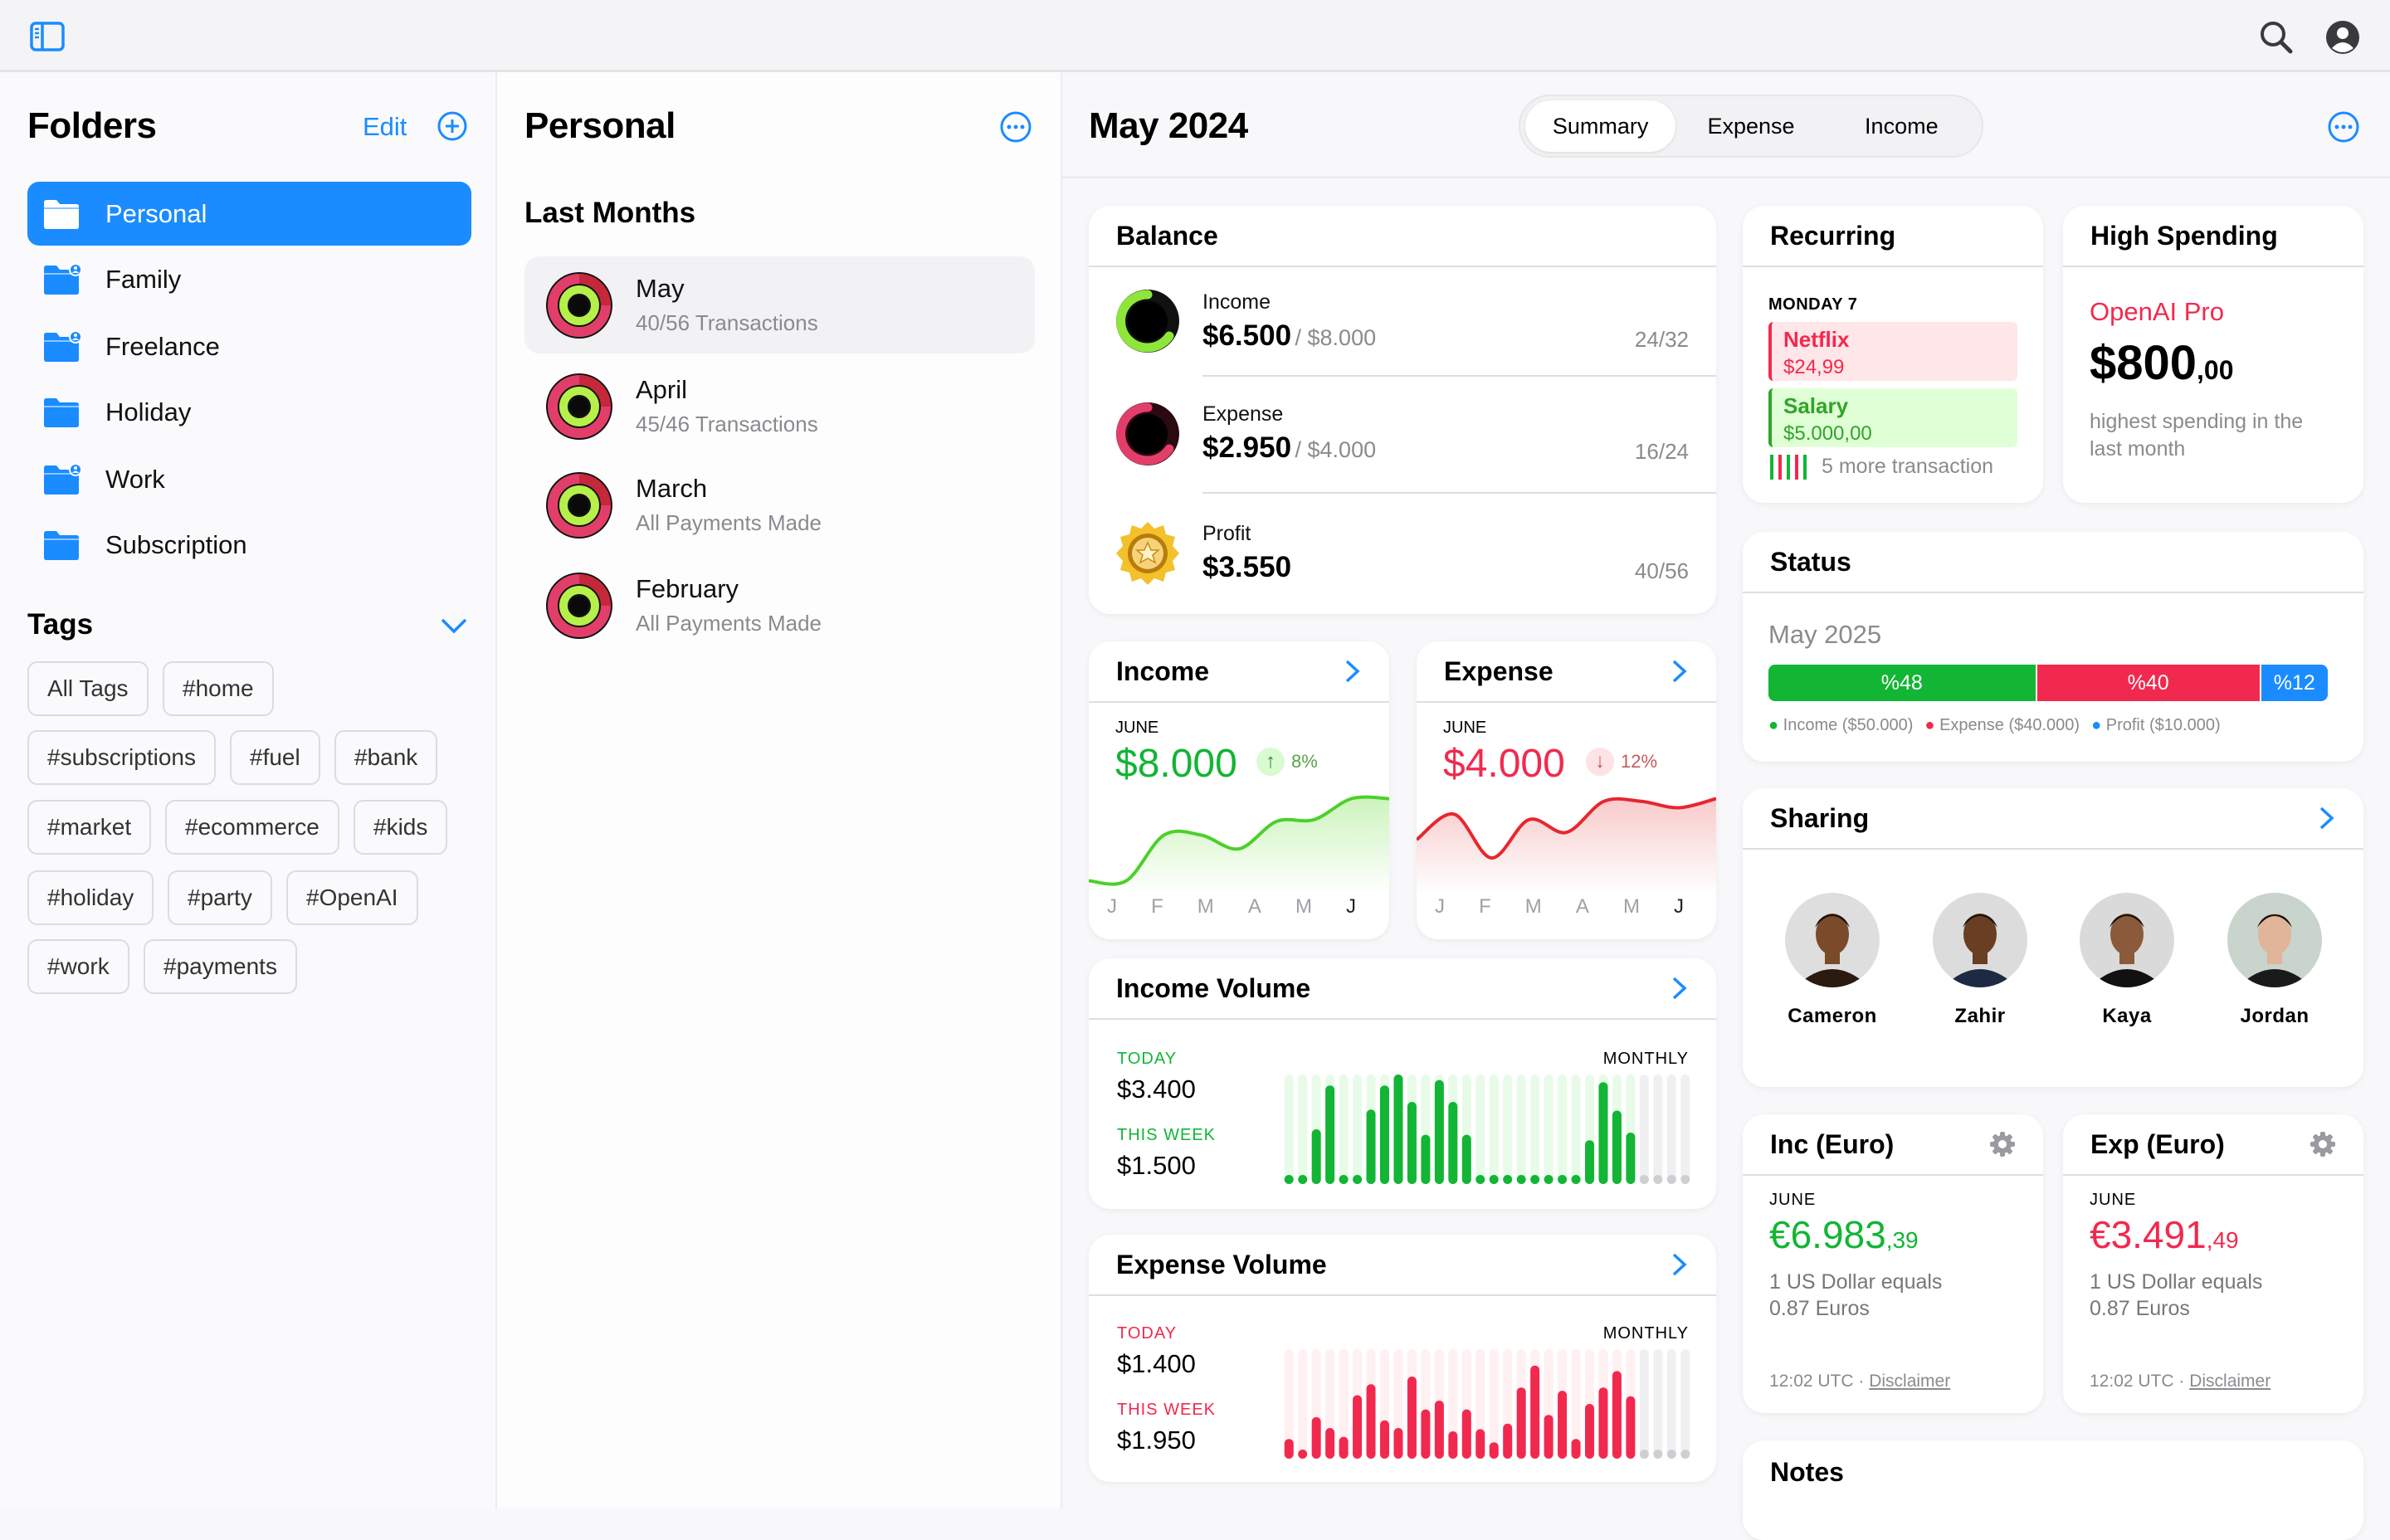  Describe the element at coordinates (1902, 126) in the screenshot. I see `tab-income: Income` at that location.